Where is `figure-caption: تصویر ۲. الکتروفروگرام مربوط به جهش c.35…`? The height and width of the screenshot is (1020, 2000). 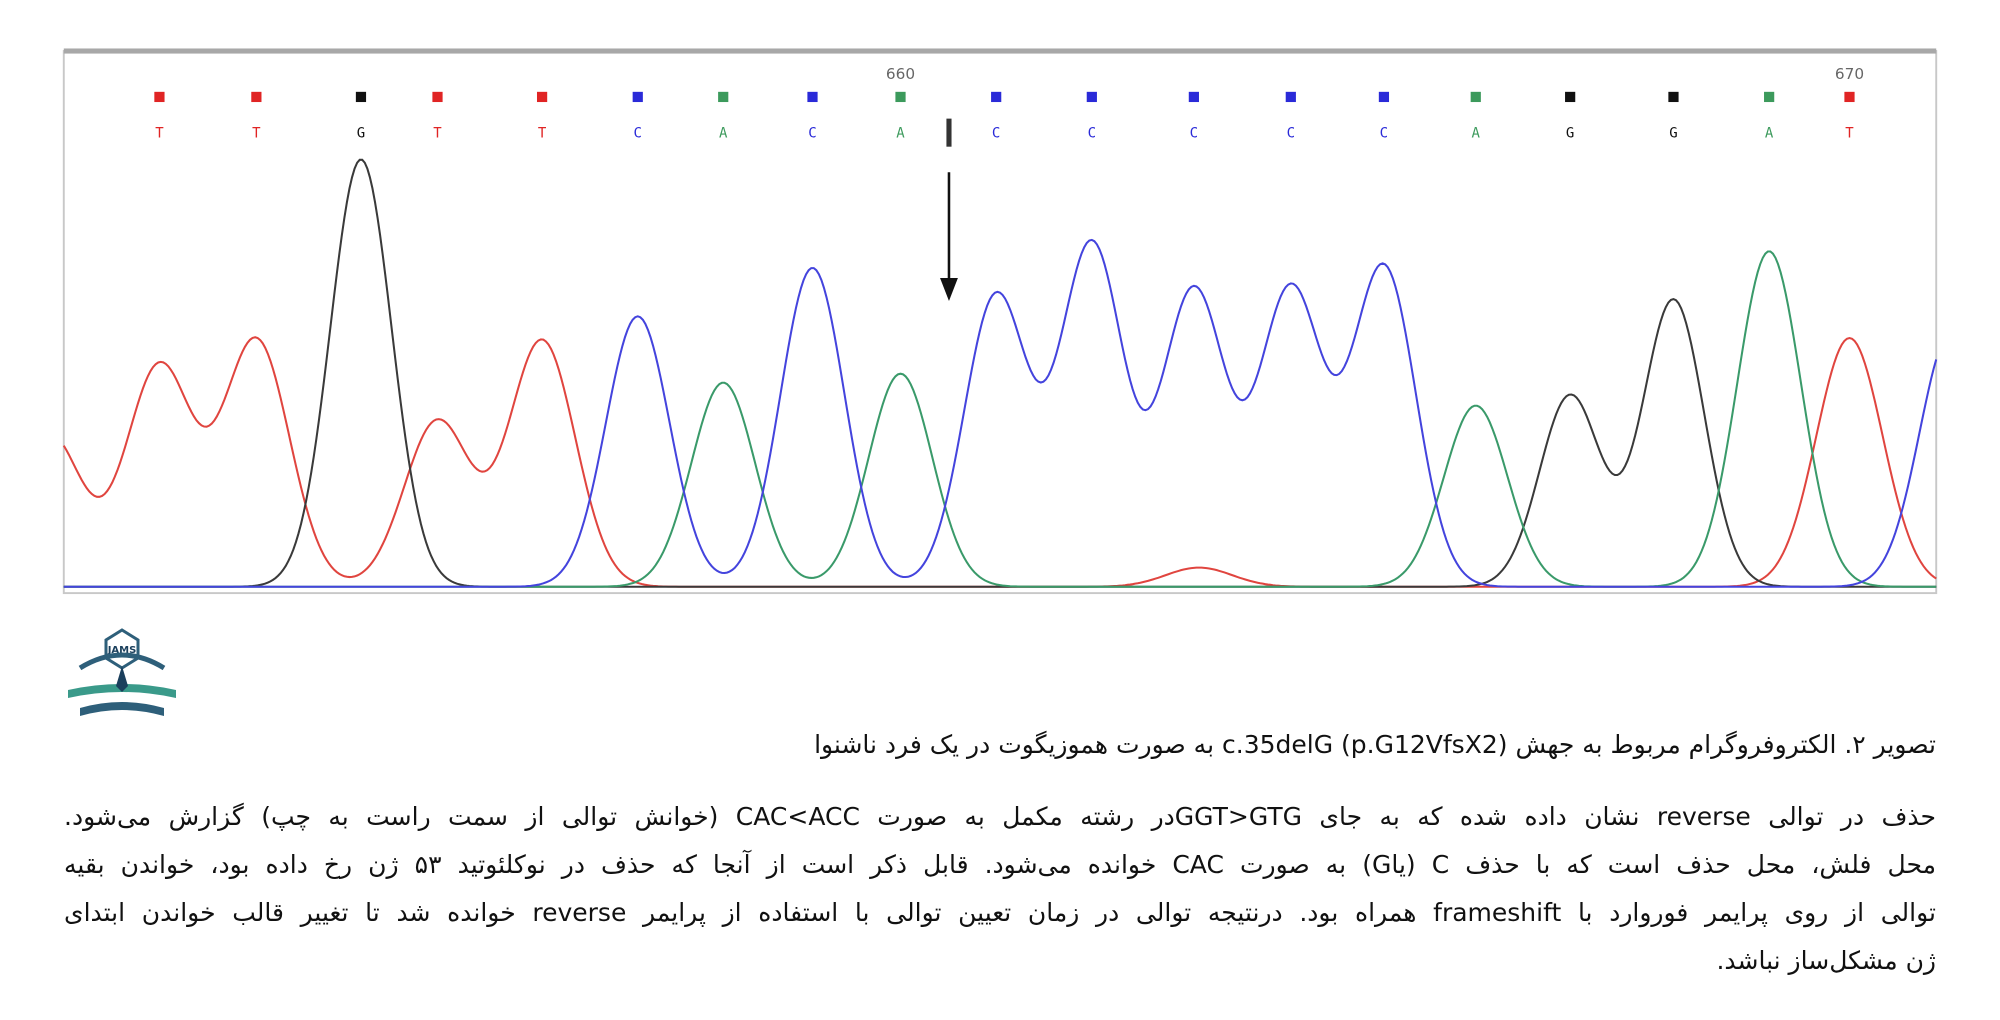
figure-caption: تصویر ۲. الکتروفروگرام مربوط به جهش c.35… is located at coordinates (1375, 744).